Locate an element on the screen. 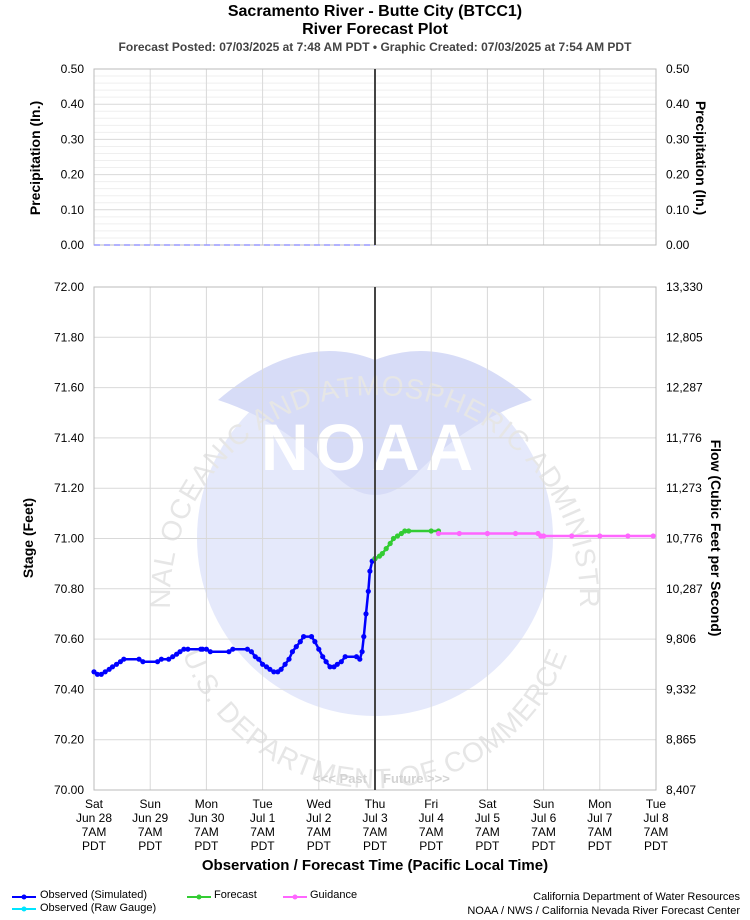  stage-series is located at coordinates (373, 602).